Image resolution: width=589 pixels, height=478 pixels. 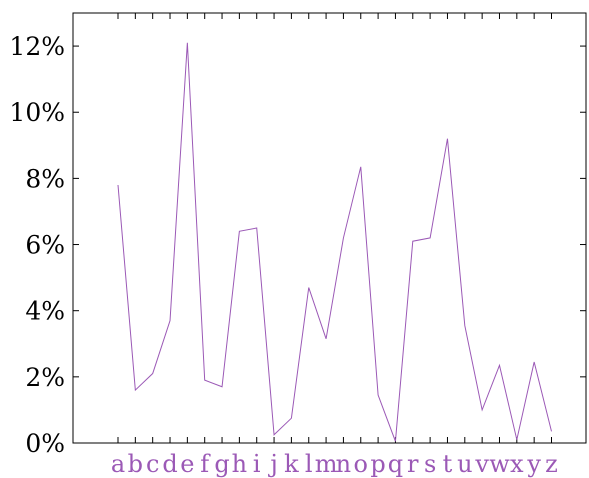 What do you see at coordinates (448, 464) in the screenshot?
I see `x-tick-label: t` at bounding box center [448, 464].